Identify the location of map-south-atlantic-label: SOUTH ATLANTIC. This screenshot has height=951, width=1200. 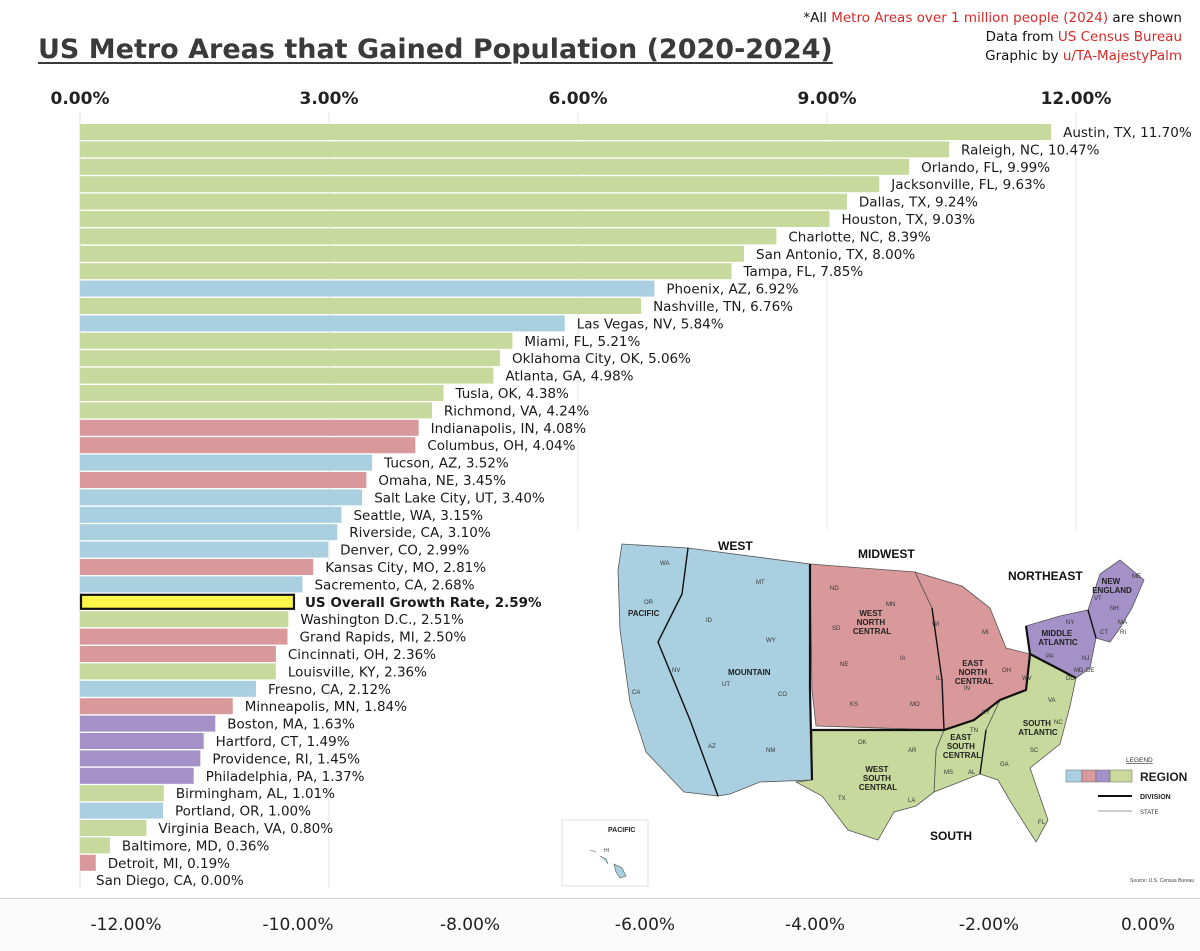
(1038, 728).